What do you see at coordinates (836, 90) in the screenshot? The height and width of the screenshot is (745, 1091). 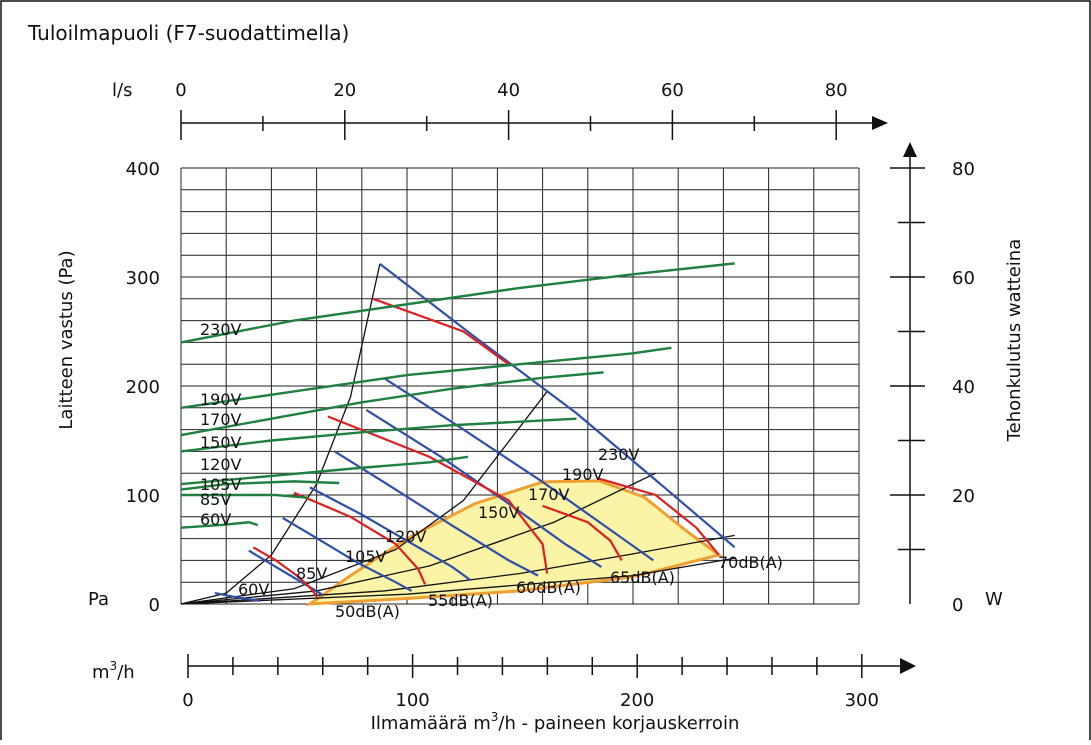 I see `top-axis-tick-label: 80` at bounding box center [836, 90].